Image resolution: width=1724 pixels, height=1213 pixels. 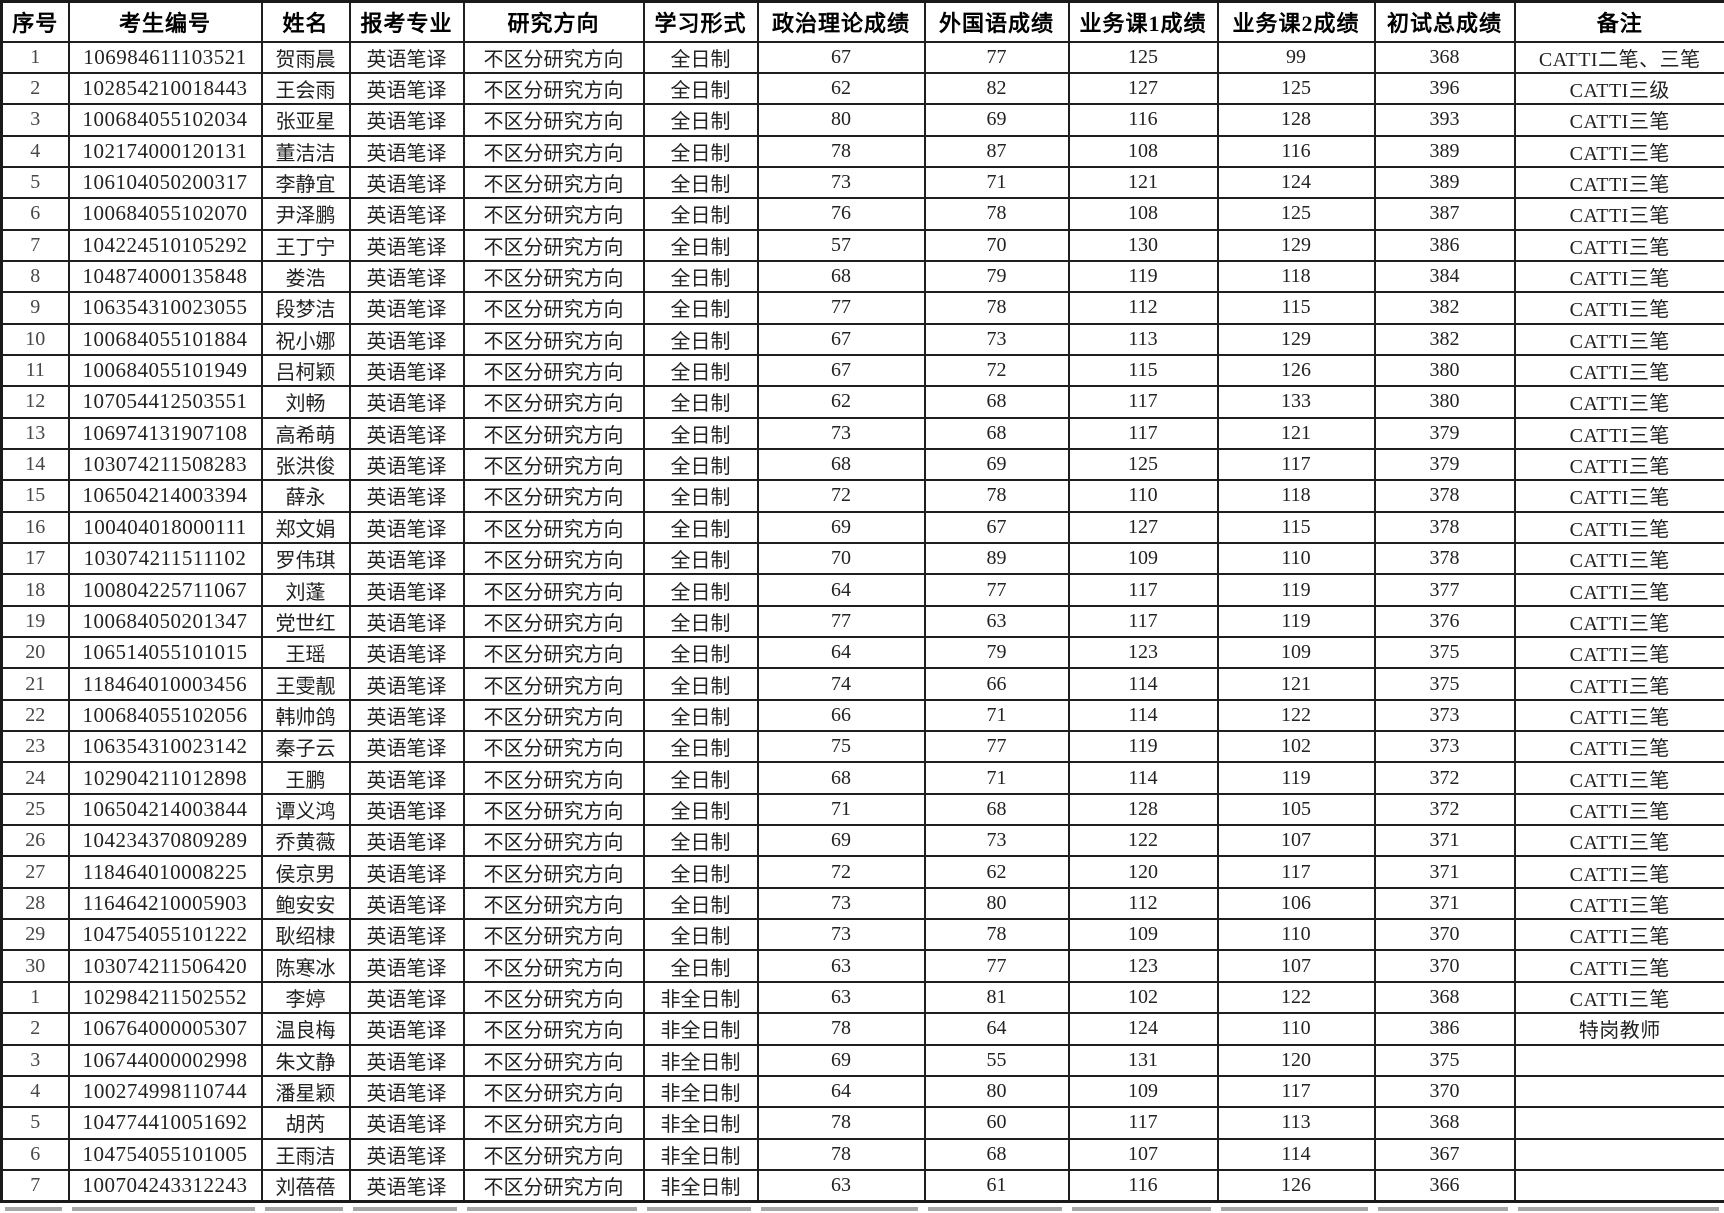 What do you see at coordinates (996, 809) in the screenshot?
I see `cell-foreign_language_score: 68` at bounding box center [996, 809].